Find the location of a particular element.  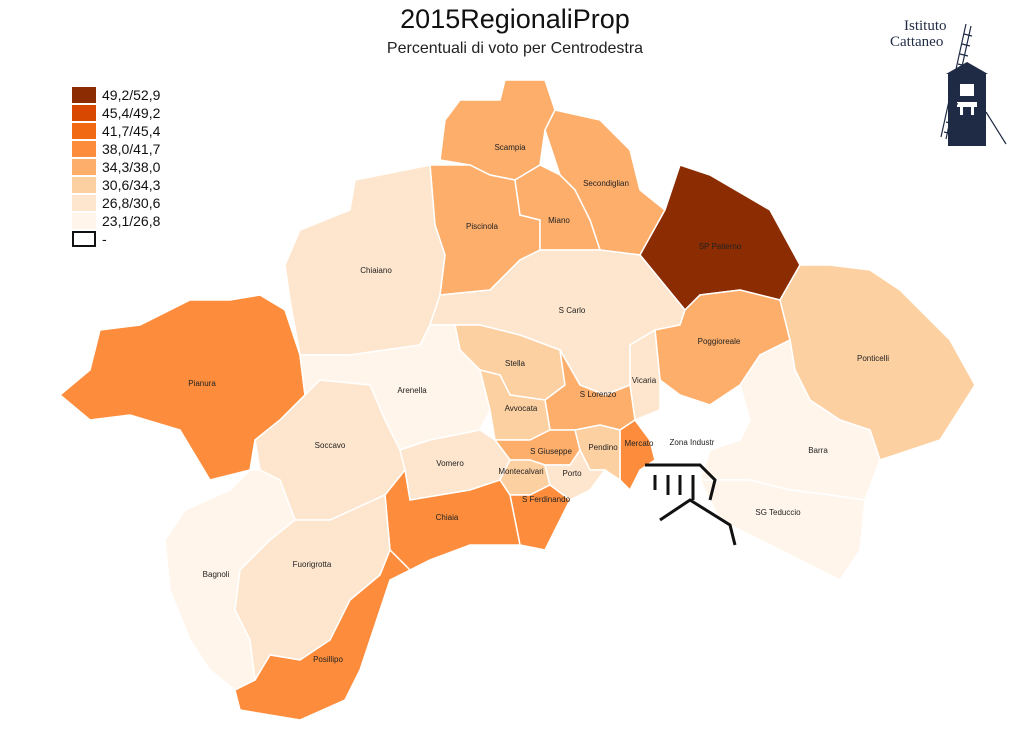

region-label: Stella is located at coordinates (515, 363).